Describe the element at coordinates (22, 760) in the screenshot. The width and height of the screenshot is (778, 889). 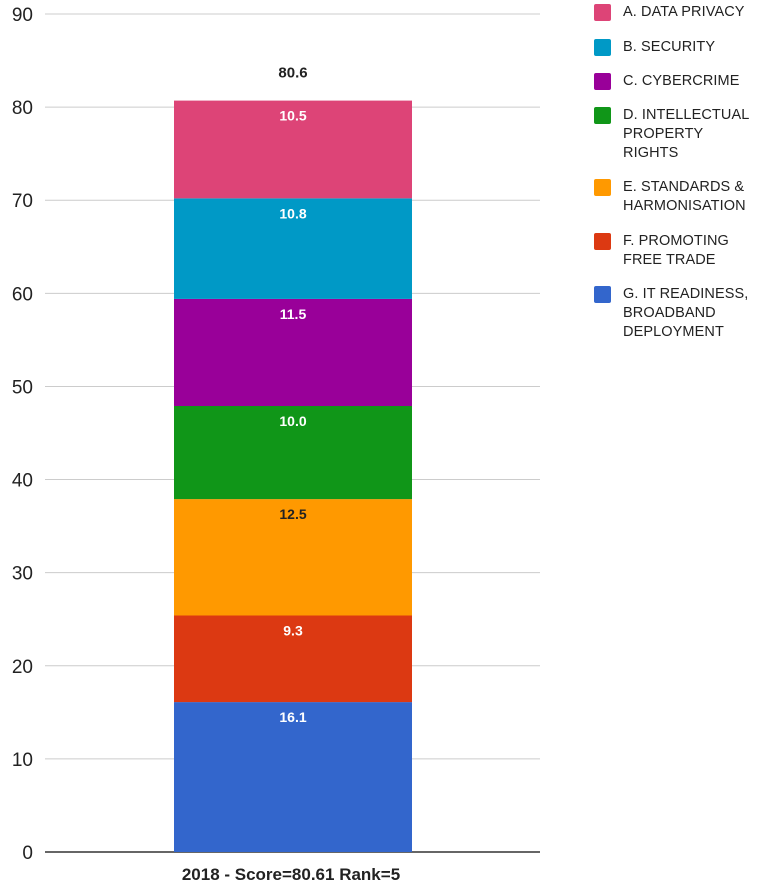
I see `y-tick-label: 10` at that location.